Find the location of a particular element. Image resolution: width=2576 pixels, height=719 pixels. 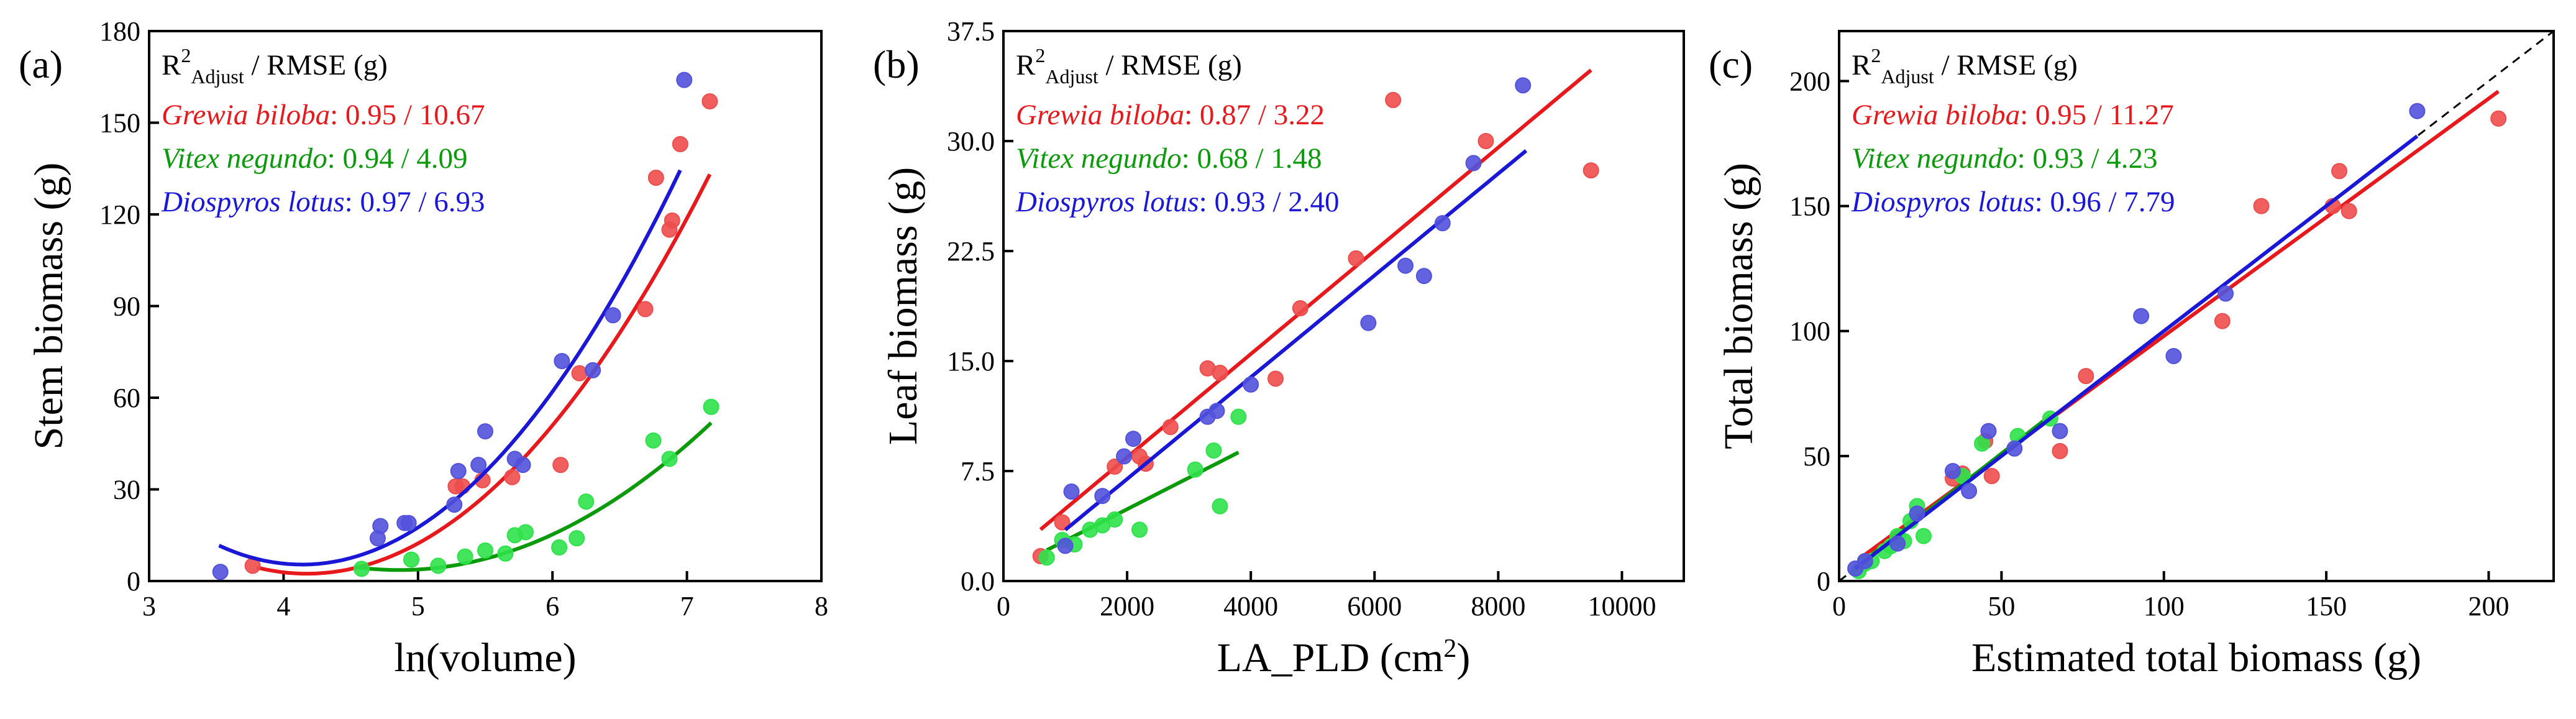

y-axis-title: Leaf biomass (g) is located at coordinates (903, 306).